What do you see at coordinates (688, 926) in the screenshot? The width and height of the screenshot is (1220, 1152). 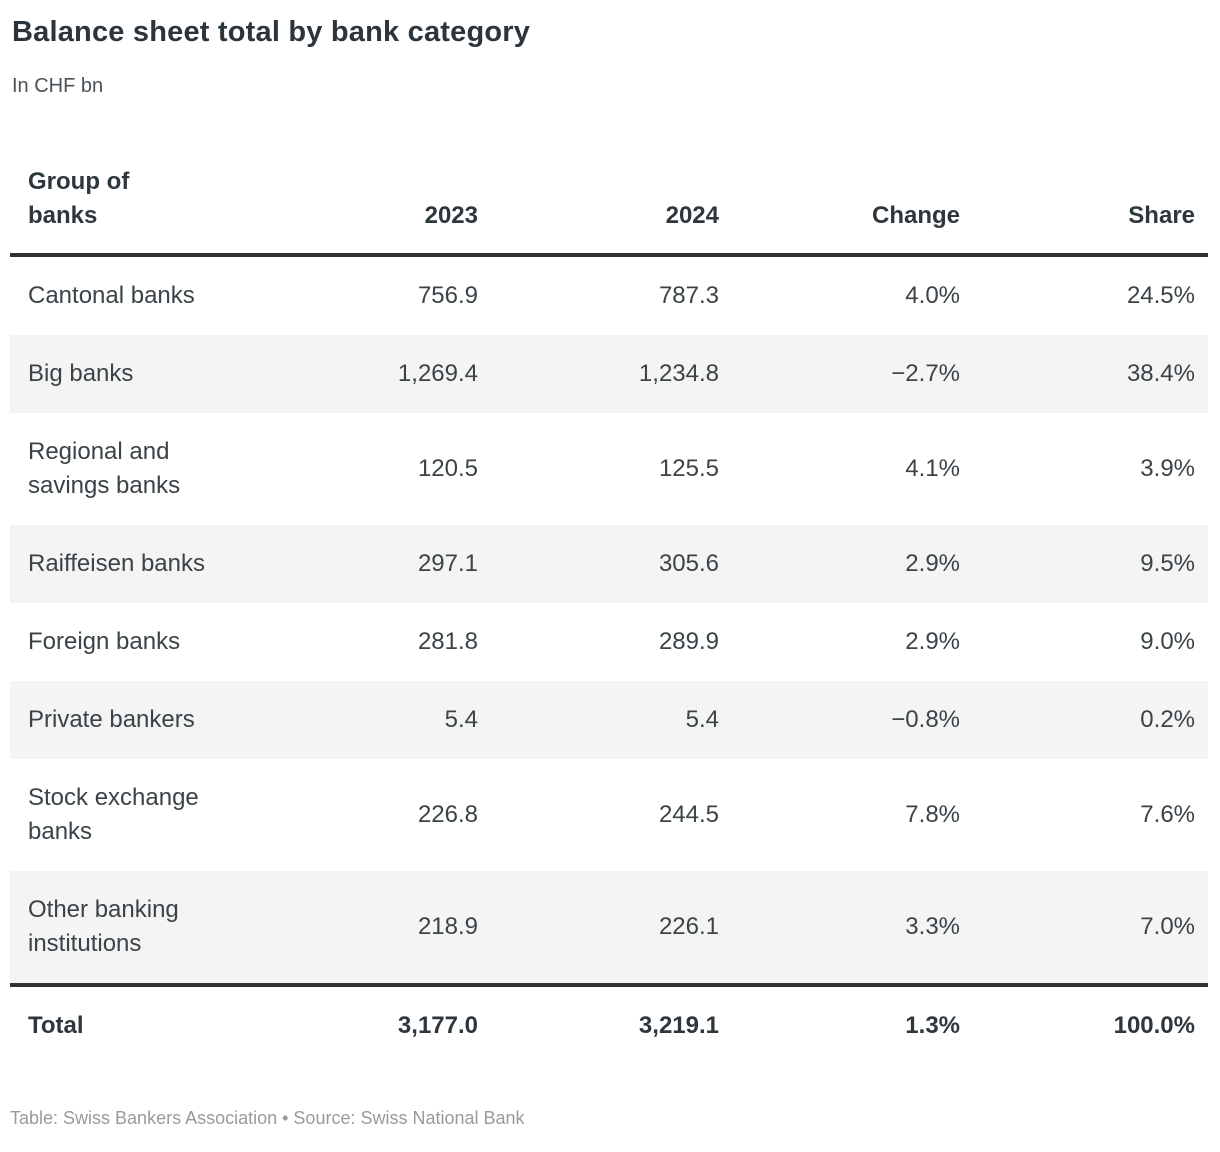 I see `cell-2024: 226.1` at bounding box center [688, 926].